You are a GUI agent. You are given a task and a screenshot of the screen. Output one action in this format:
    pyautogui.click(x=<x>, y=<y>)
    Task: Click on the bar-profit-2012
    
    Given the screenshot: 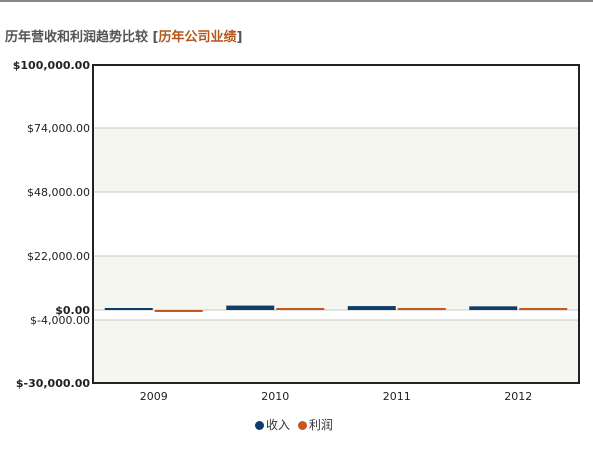 What is the action you would take?
    pyautogui.click(x=543, y=309)
    